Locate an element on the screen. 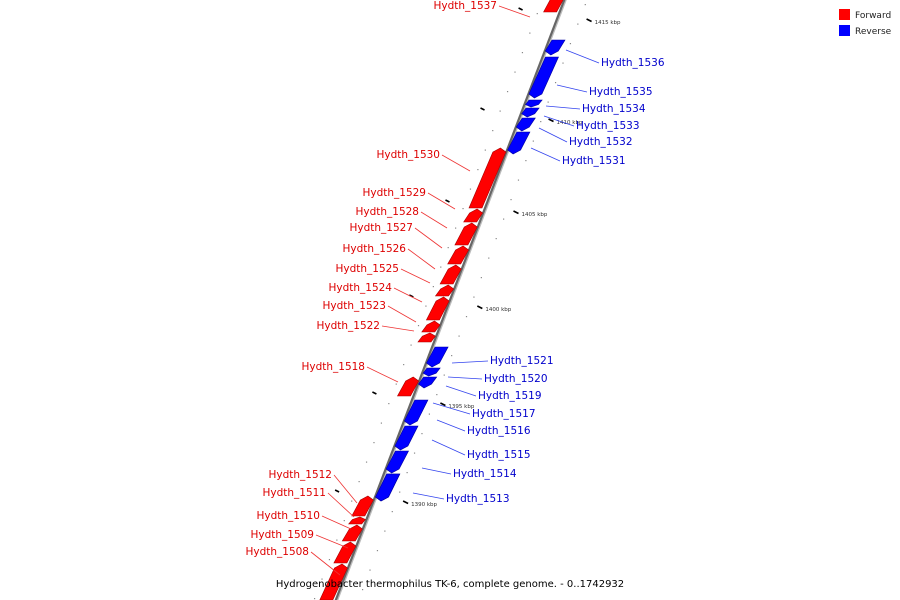  gene-label: Hydth_1534 is located at coordinates (614, 109).